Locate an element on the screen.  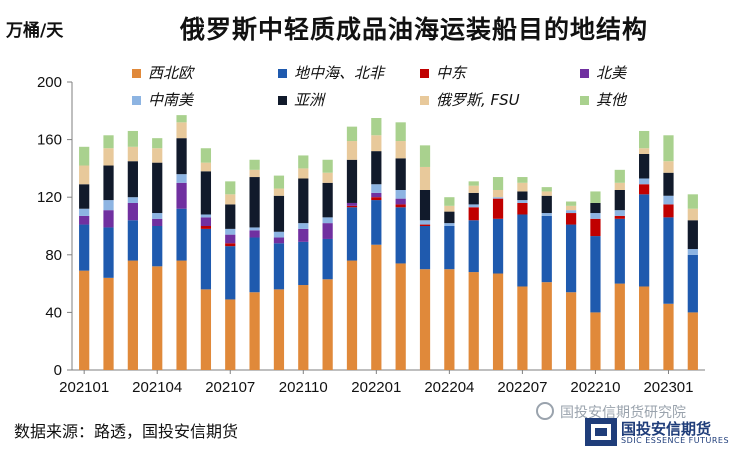
y-tick-label: 200 is located at coordinates (49, 82).